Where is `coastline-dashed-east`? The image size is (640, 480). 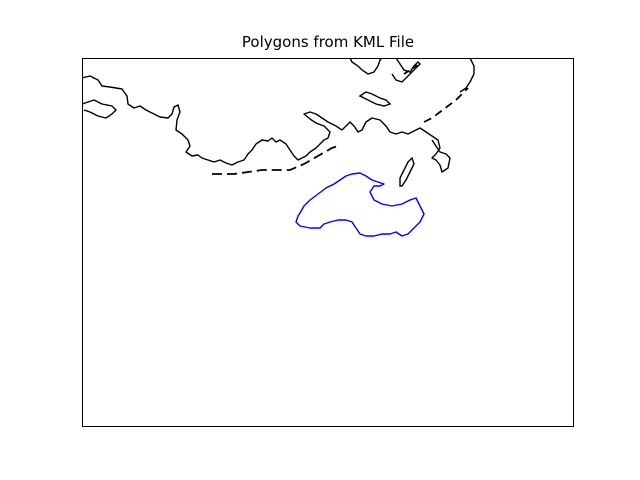
coastline-dashed-east is located at coordinates (446, 105).